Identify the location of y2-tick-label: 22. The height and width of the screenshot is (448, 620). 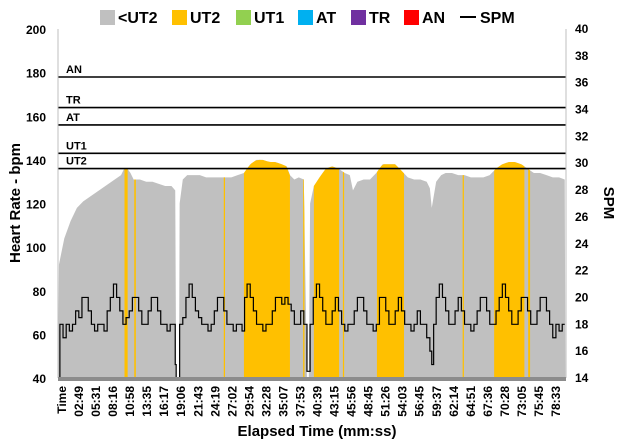
(582, 271).